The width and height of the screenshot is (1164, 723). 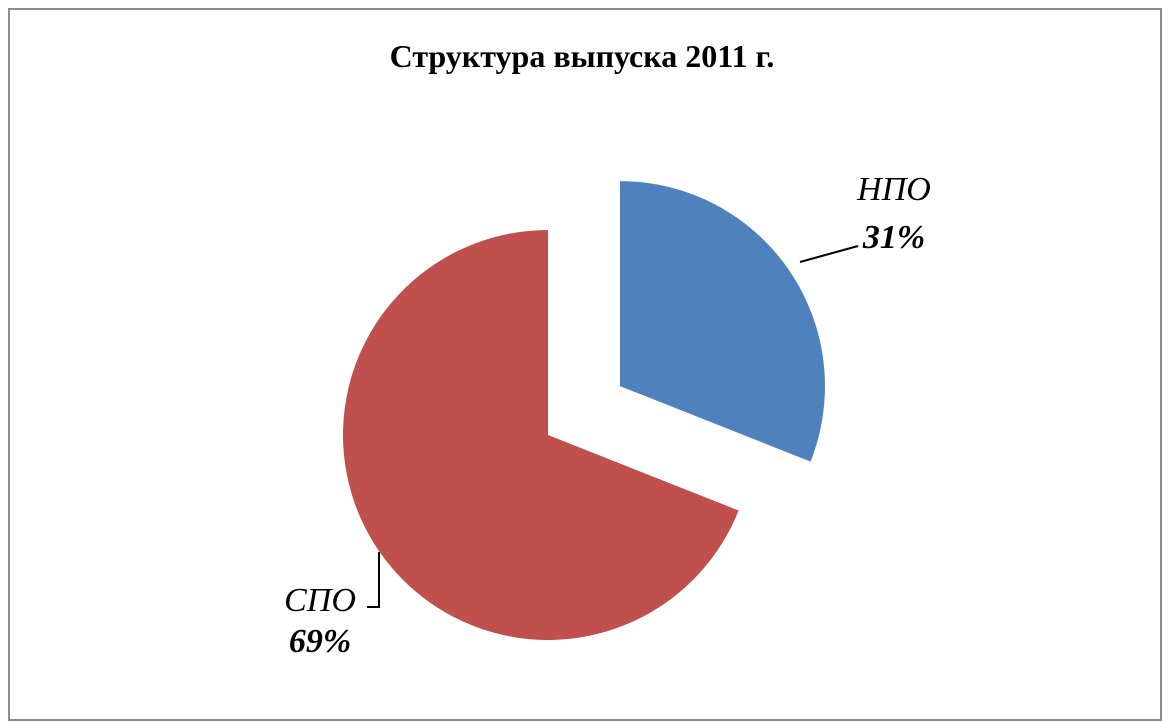 What do you see at coordinates (893, 189) in the screenshot?
I see `slice-label-npo: НПО` at bounding box center [893, 189].